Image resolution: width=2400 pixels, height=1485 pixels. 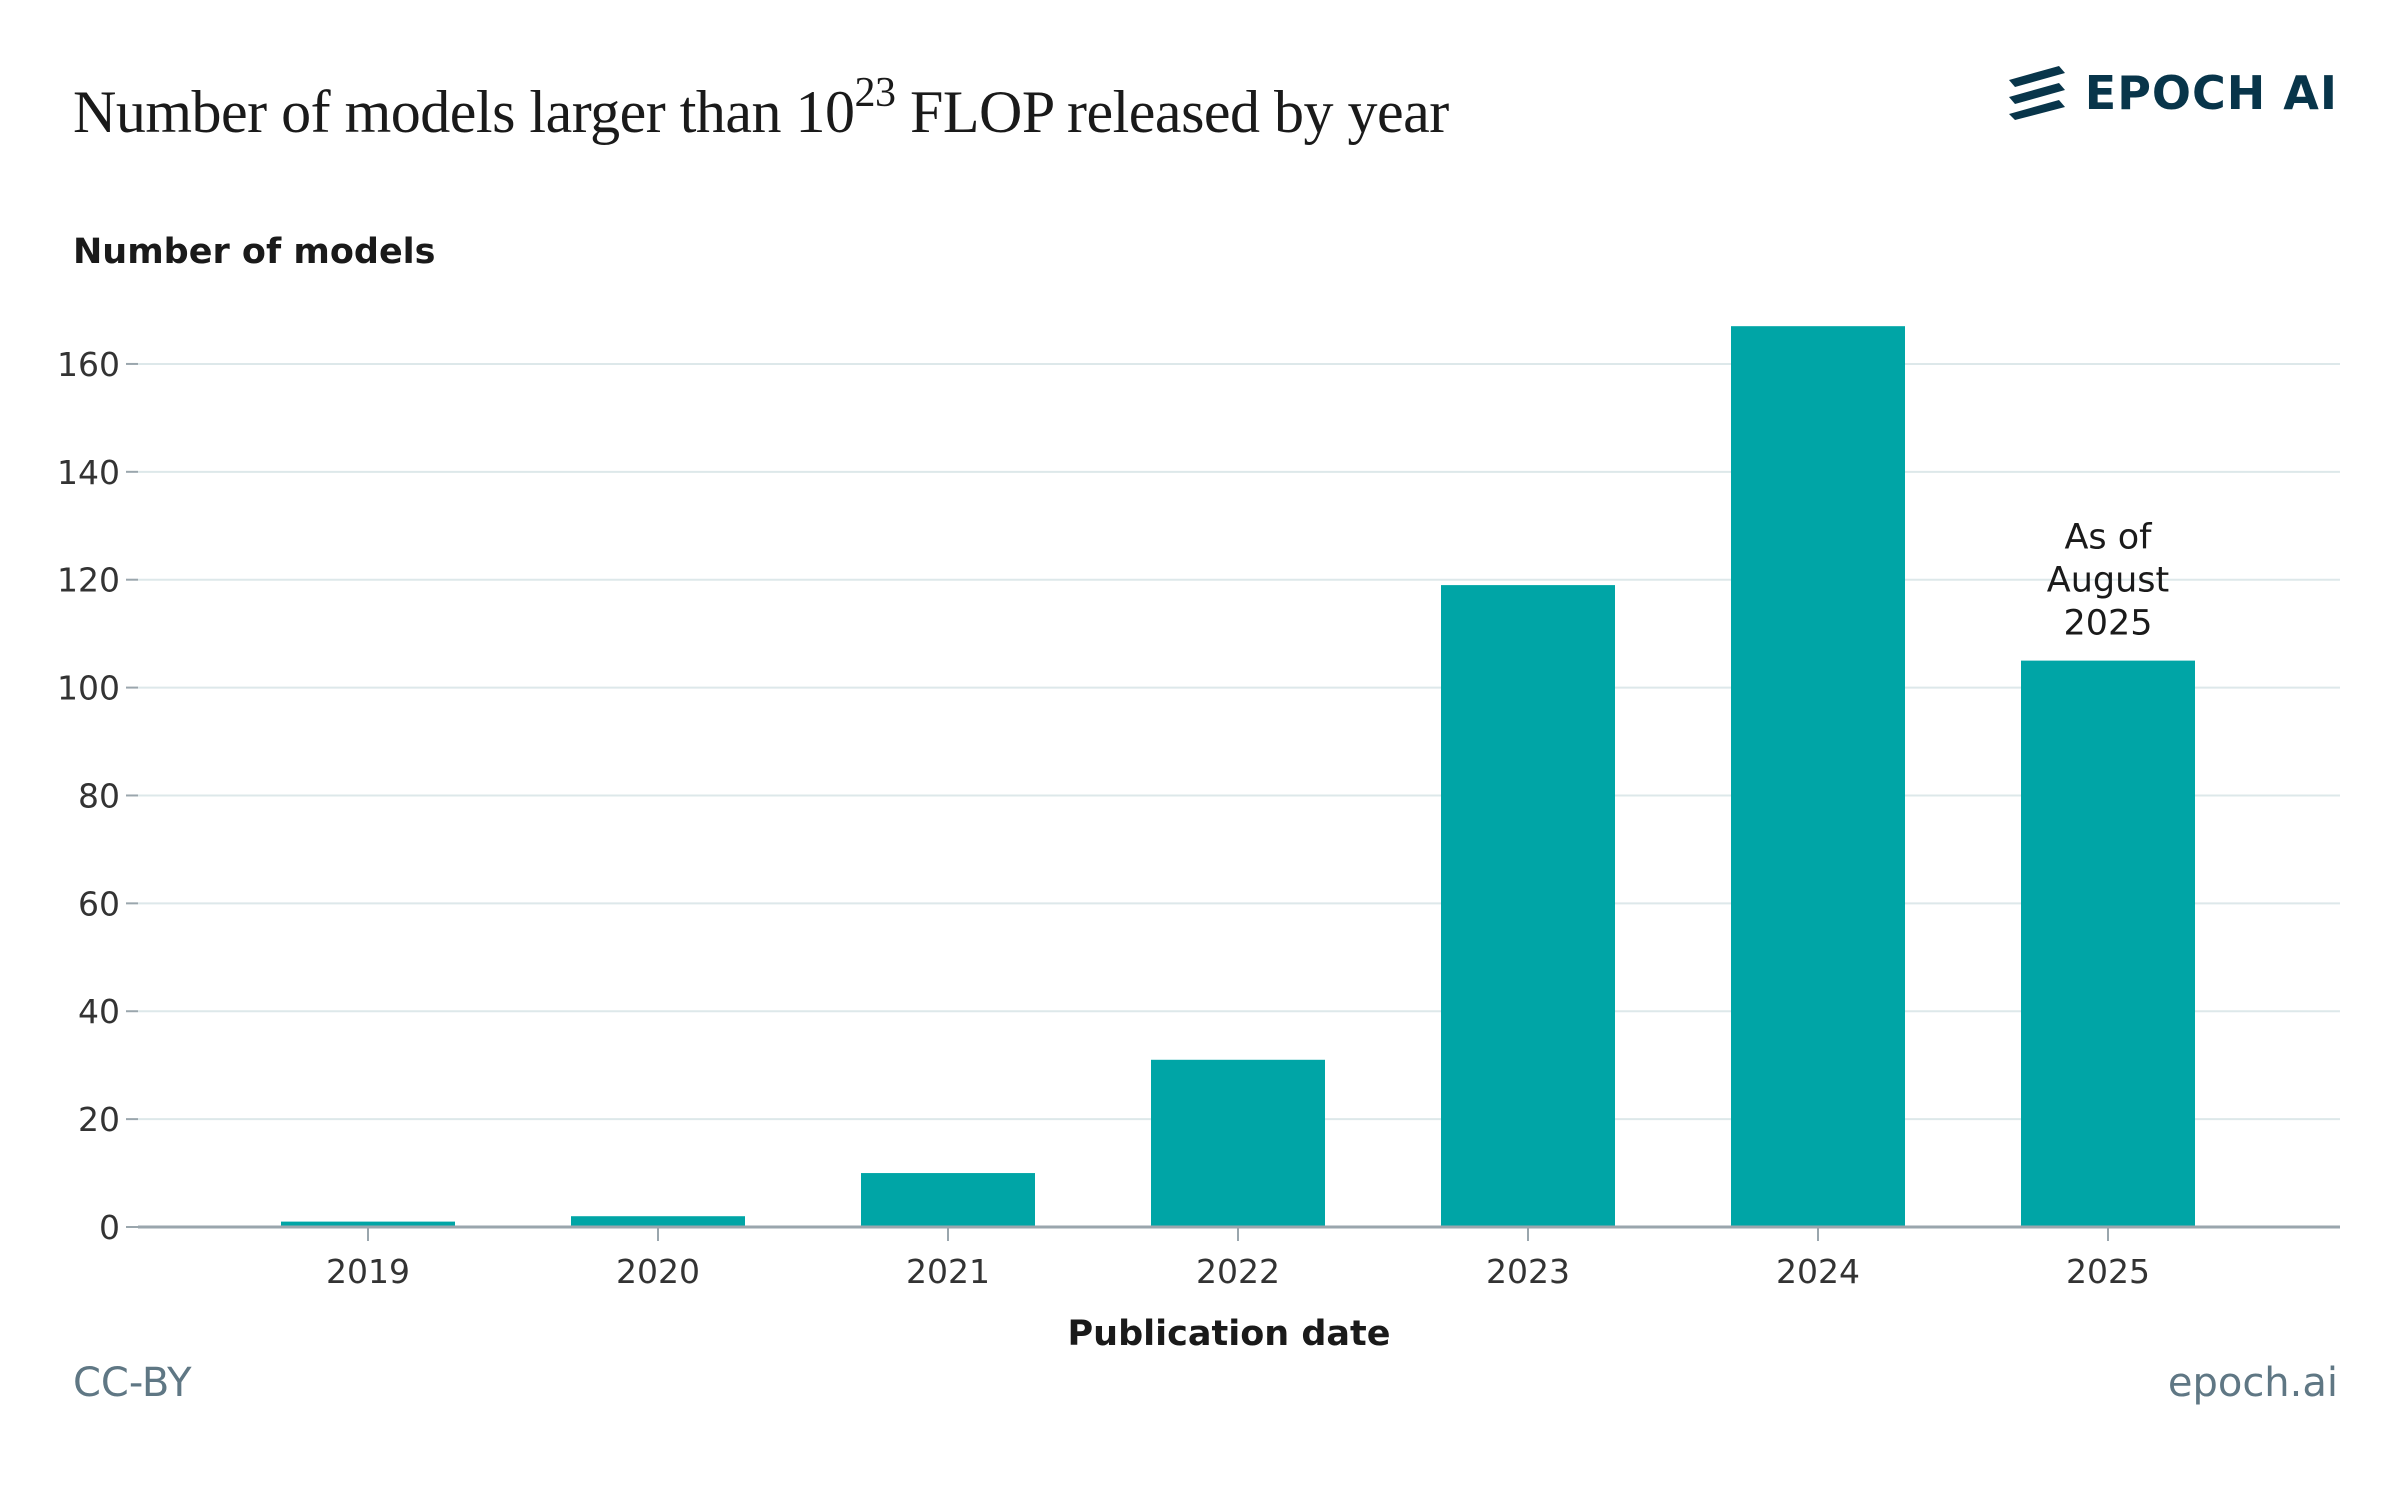 I want to click on x-tick-label: 2019, so click(x=368, y=1271).